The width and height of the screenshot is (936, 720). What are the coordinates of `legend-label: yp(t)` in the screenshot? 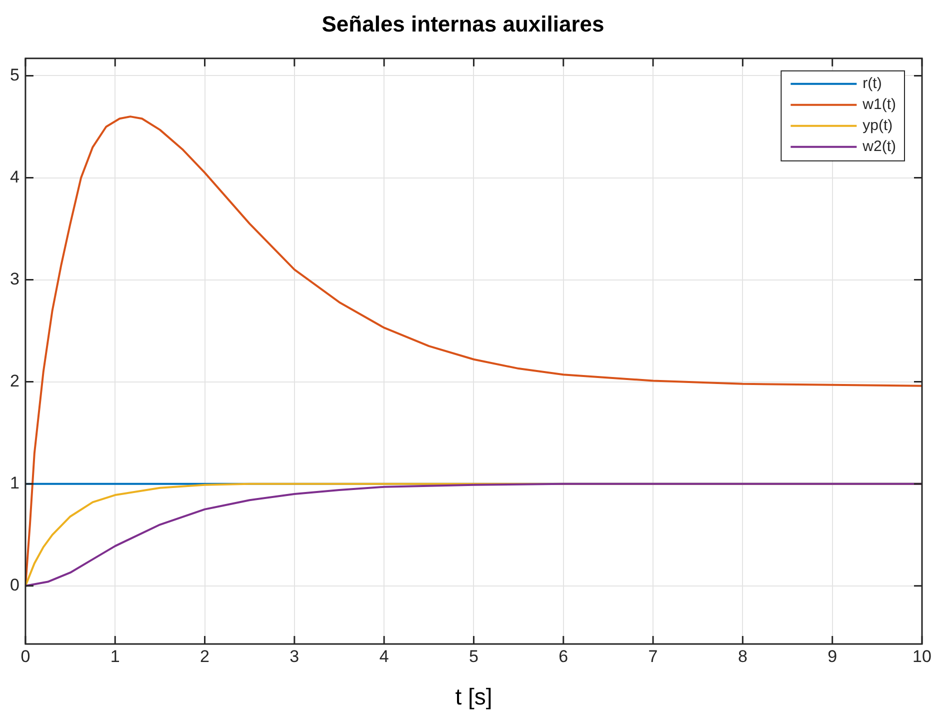 It's located at (877, 125).